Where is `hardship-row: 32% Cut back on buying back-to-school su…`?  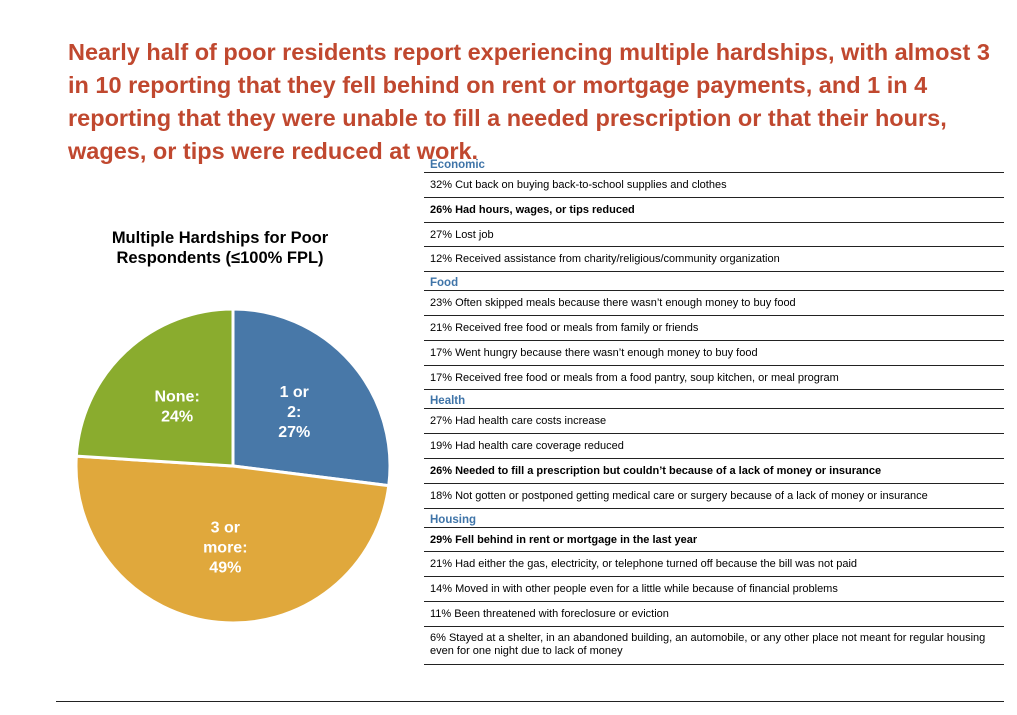 hardship-row: 32% Cut back on buying back-to-school su… is located at coordinates (714, 185).